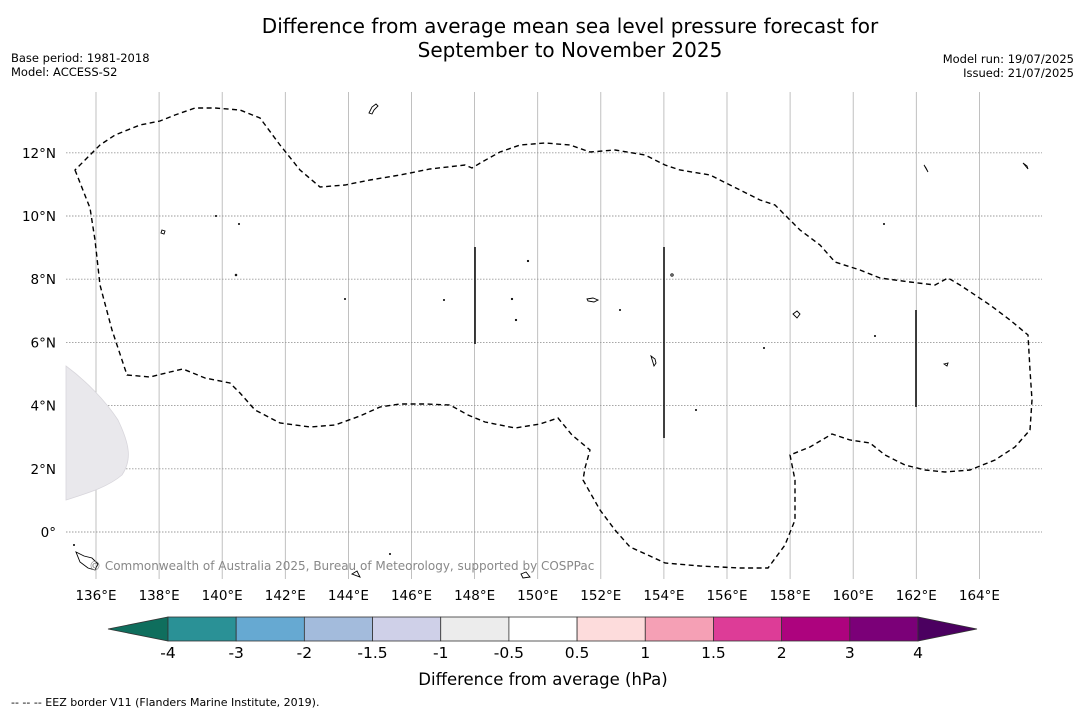  Describe the element at coordinates (853, 596) in the screenshot. I see `lon-tick-label: 160°E` at that location.